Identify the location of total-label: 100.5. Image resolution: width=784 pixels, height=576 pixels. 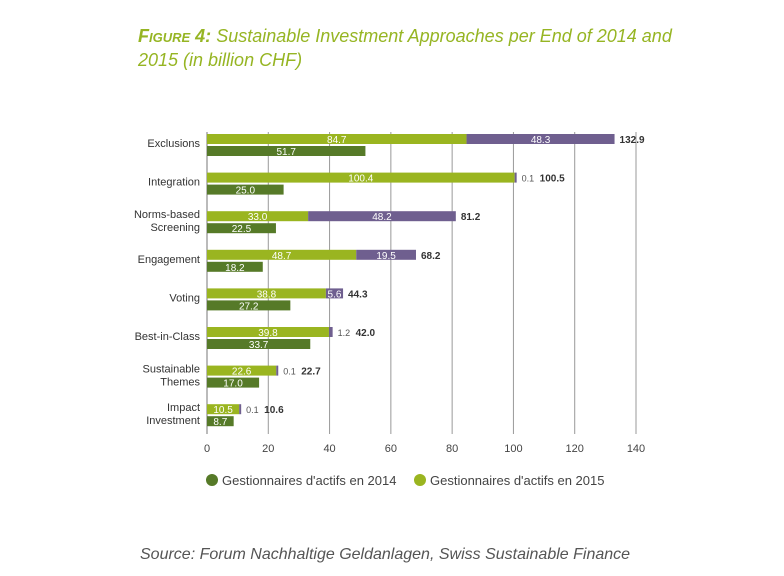
(552, 179).